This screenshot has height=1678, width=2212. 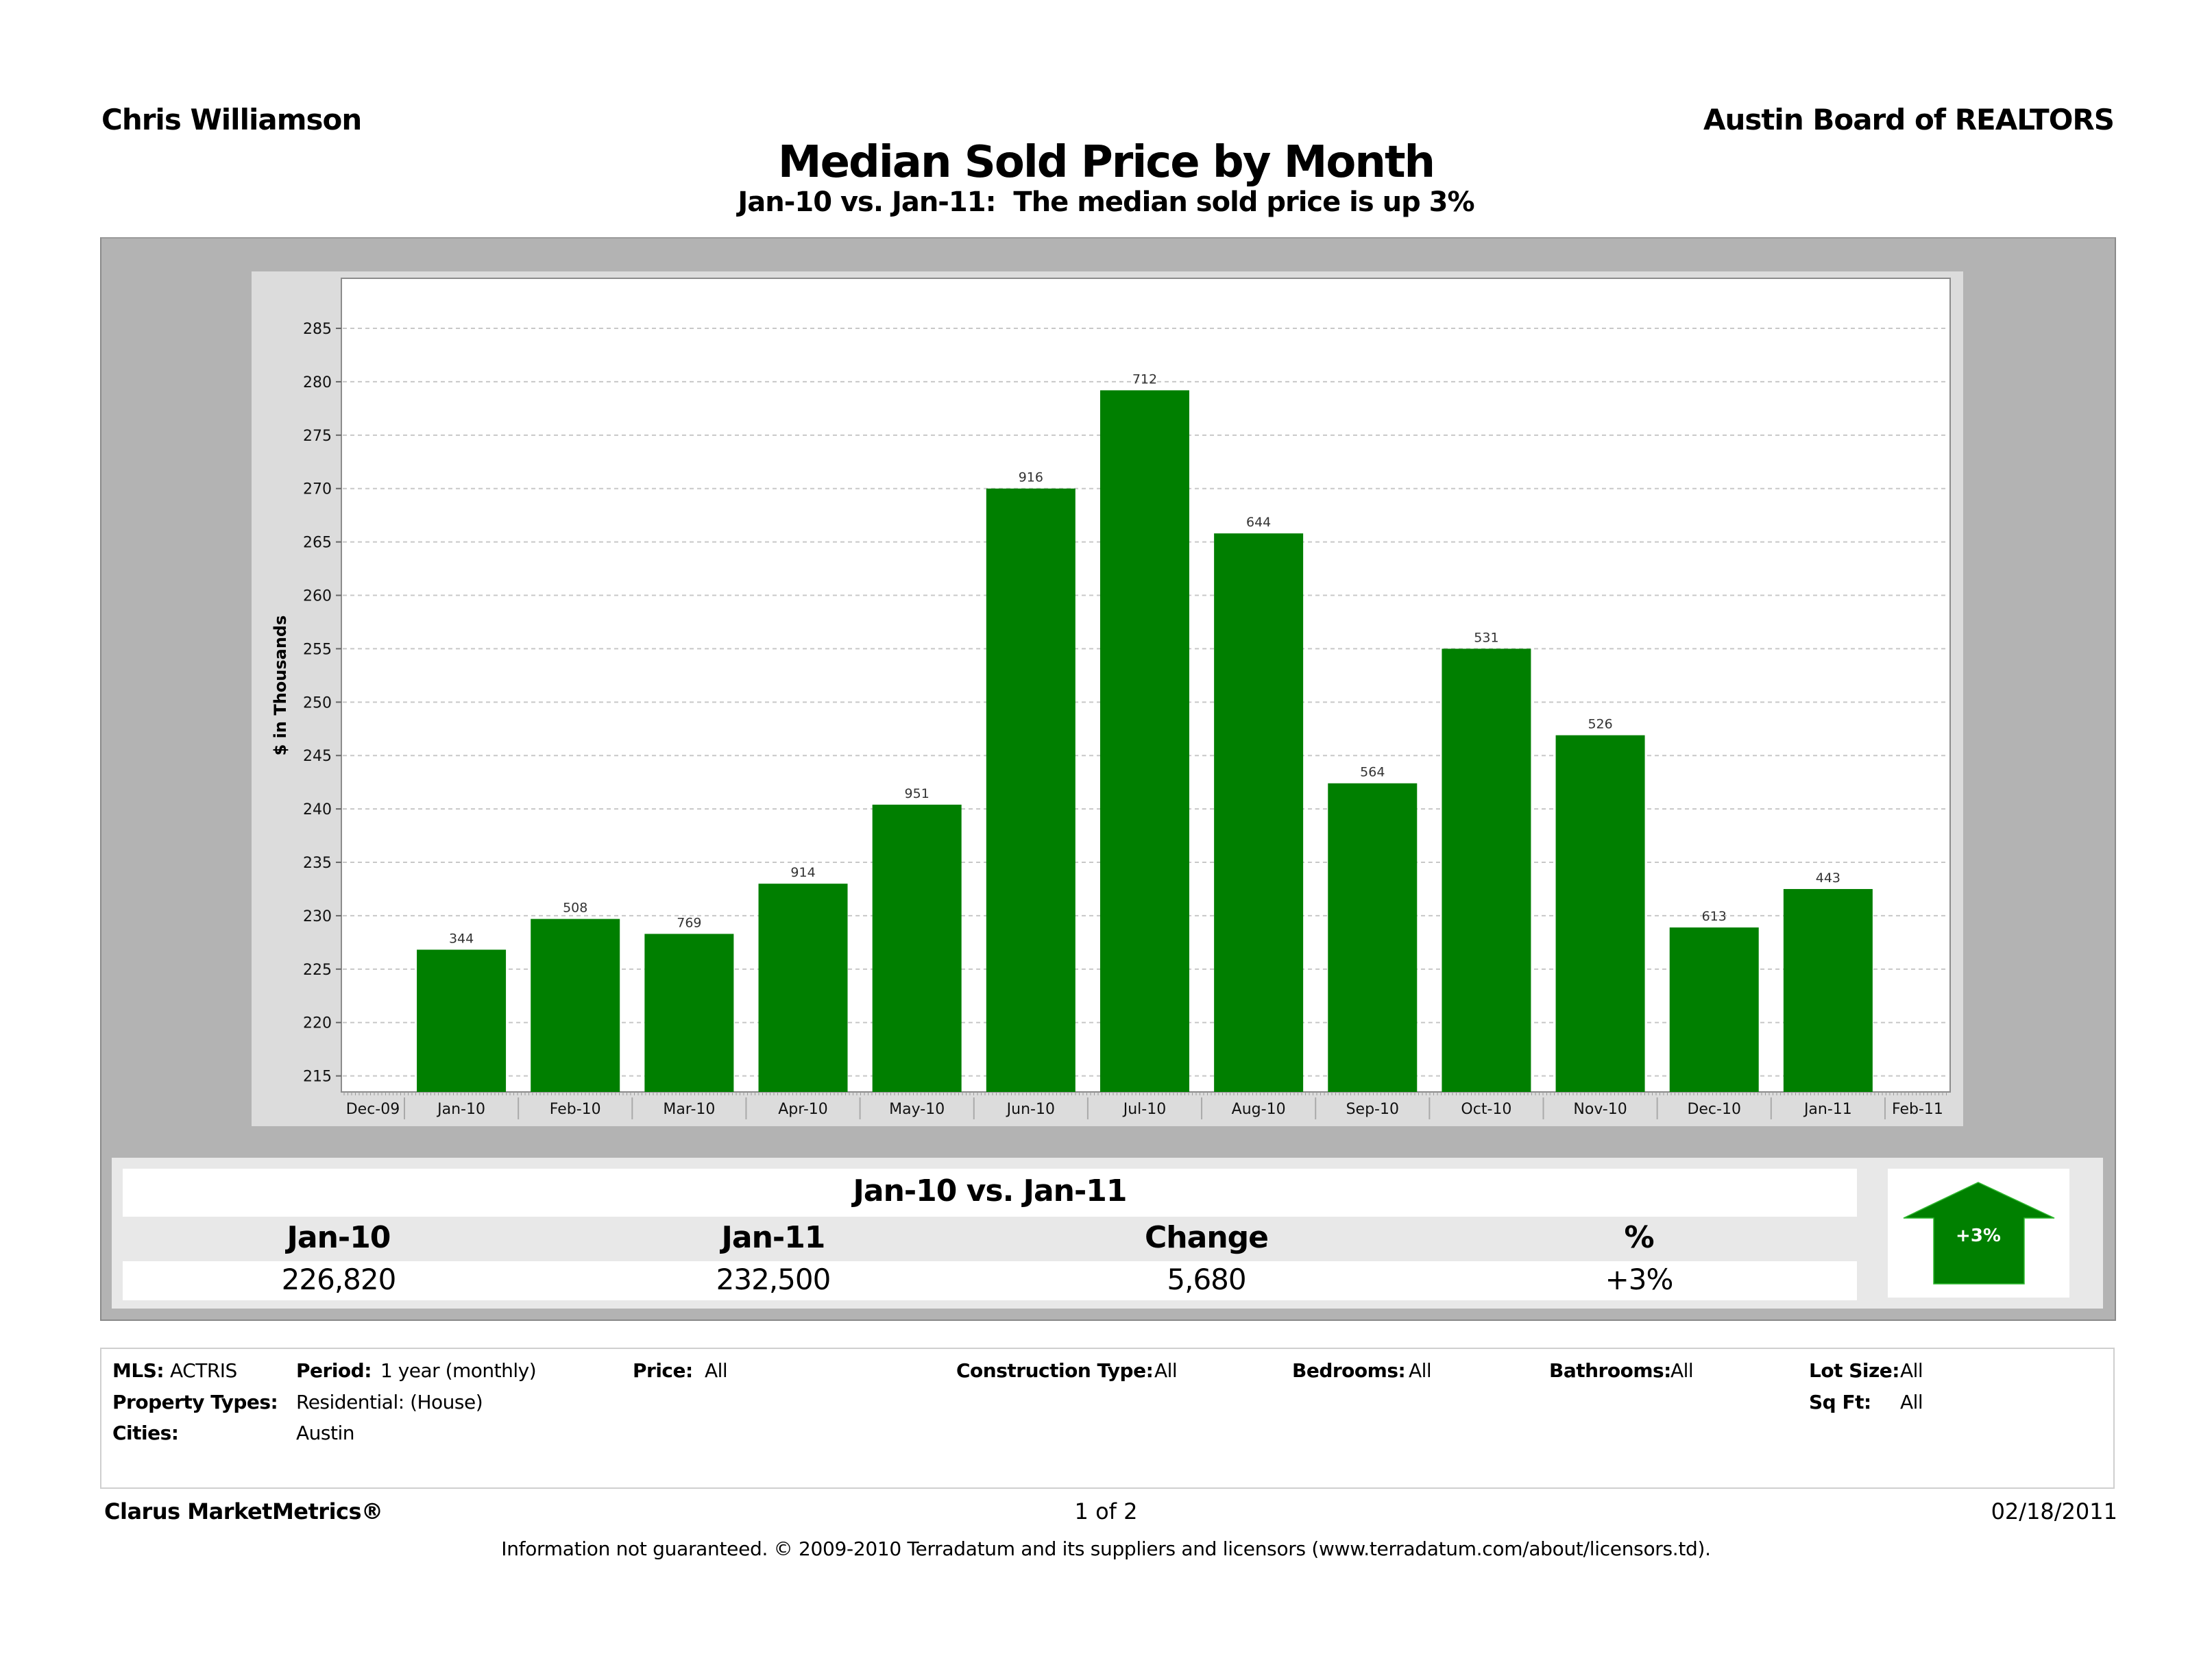 What do you see at coordinates (231, 119) in the screenshot?
I see `agent-name: Chris Williamson` at bounding box center [231, 119].